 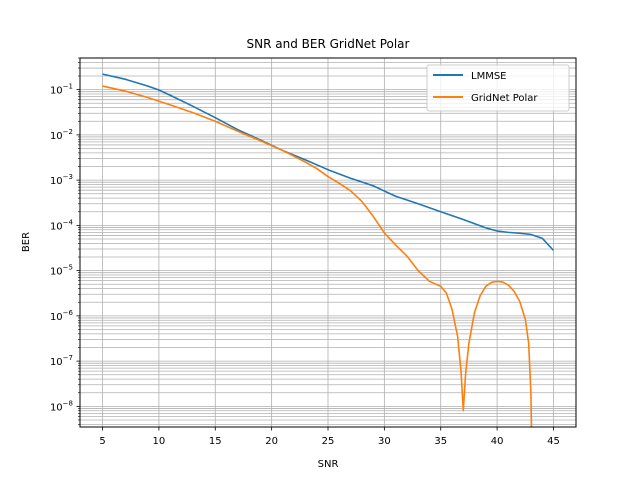 I want to click on legend-label-lmmse: LMMSE, so click(x=489, y=76).